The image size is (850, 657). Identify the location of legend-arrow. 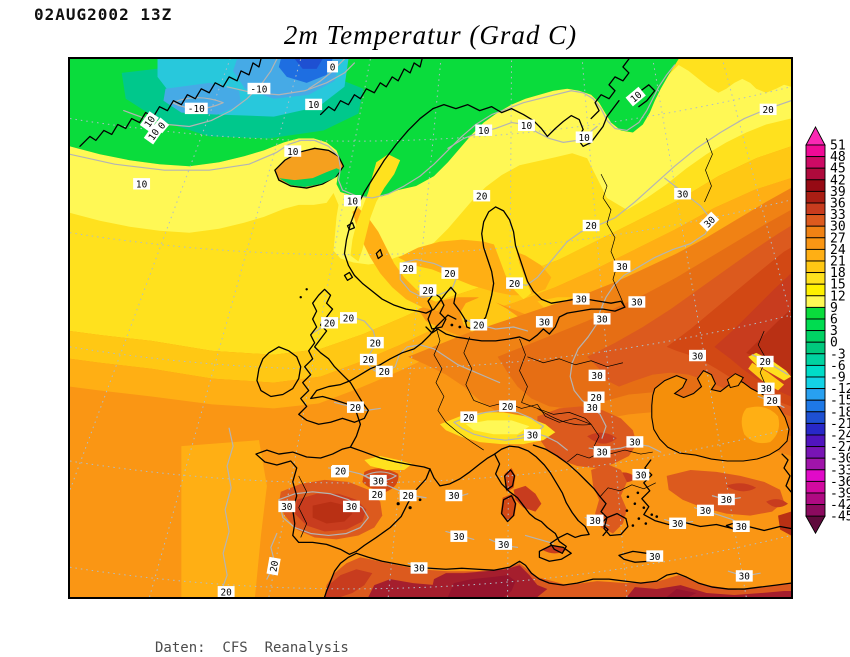
(815, 136).